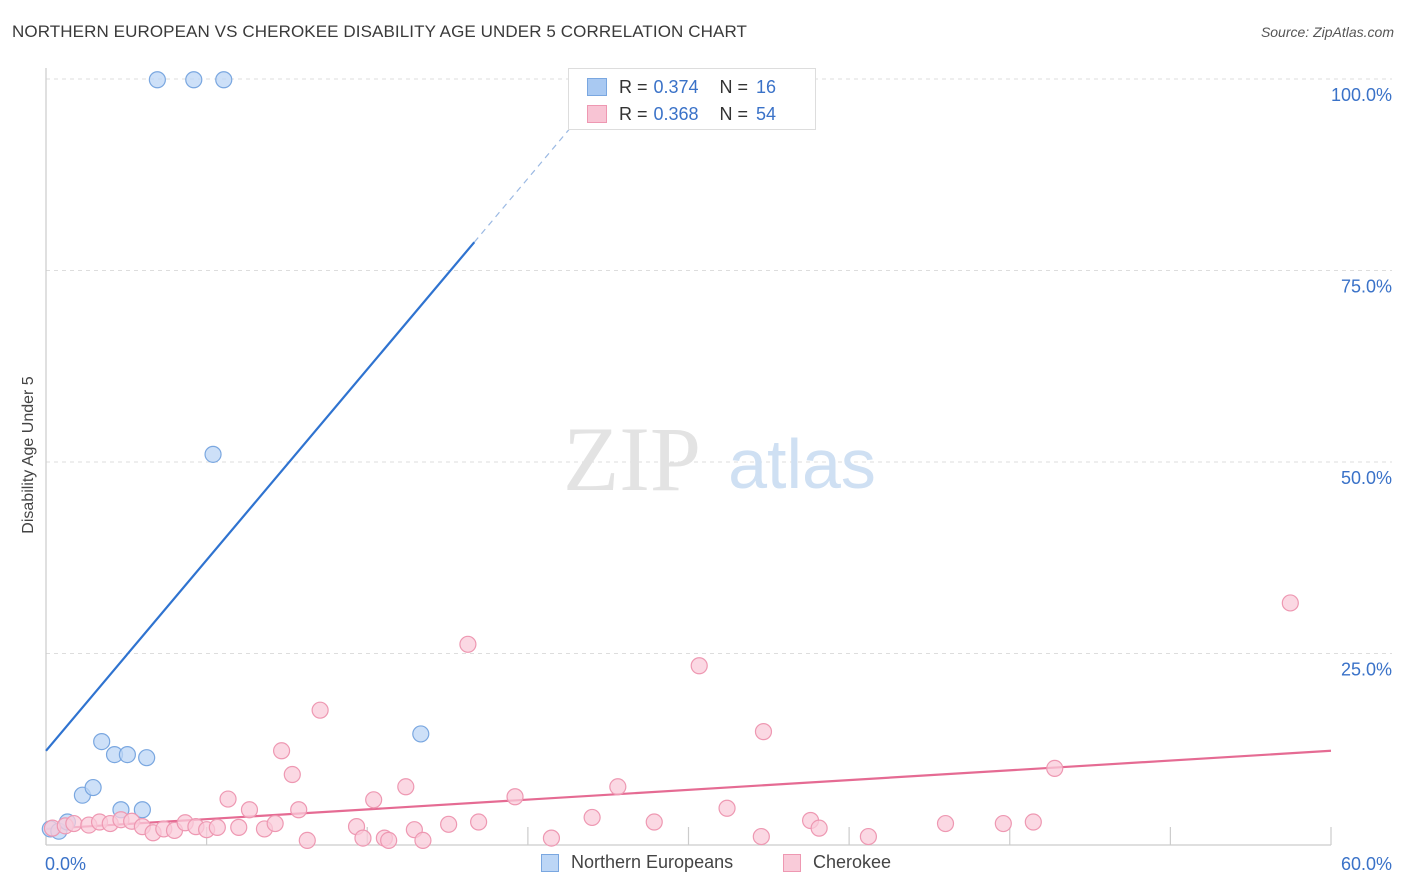 The image size is (1406, 892). I want to click on northern-europeans-trend-extension, so click(533, 172).